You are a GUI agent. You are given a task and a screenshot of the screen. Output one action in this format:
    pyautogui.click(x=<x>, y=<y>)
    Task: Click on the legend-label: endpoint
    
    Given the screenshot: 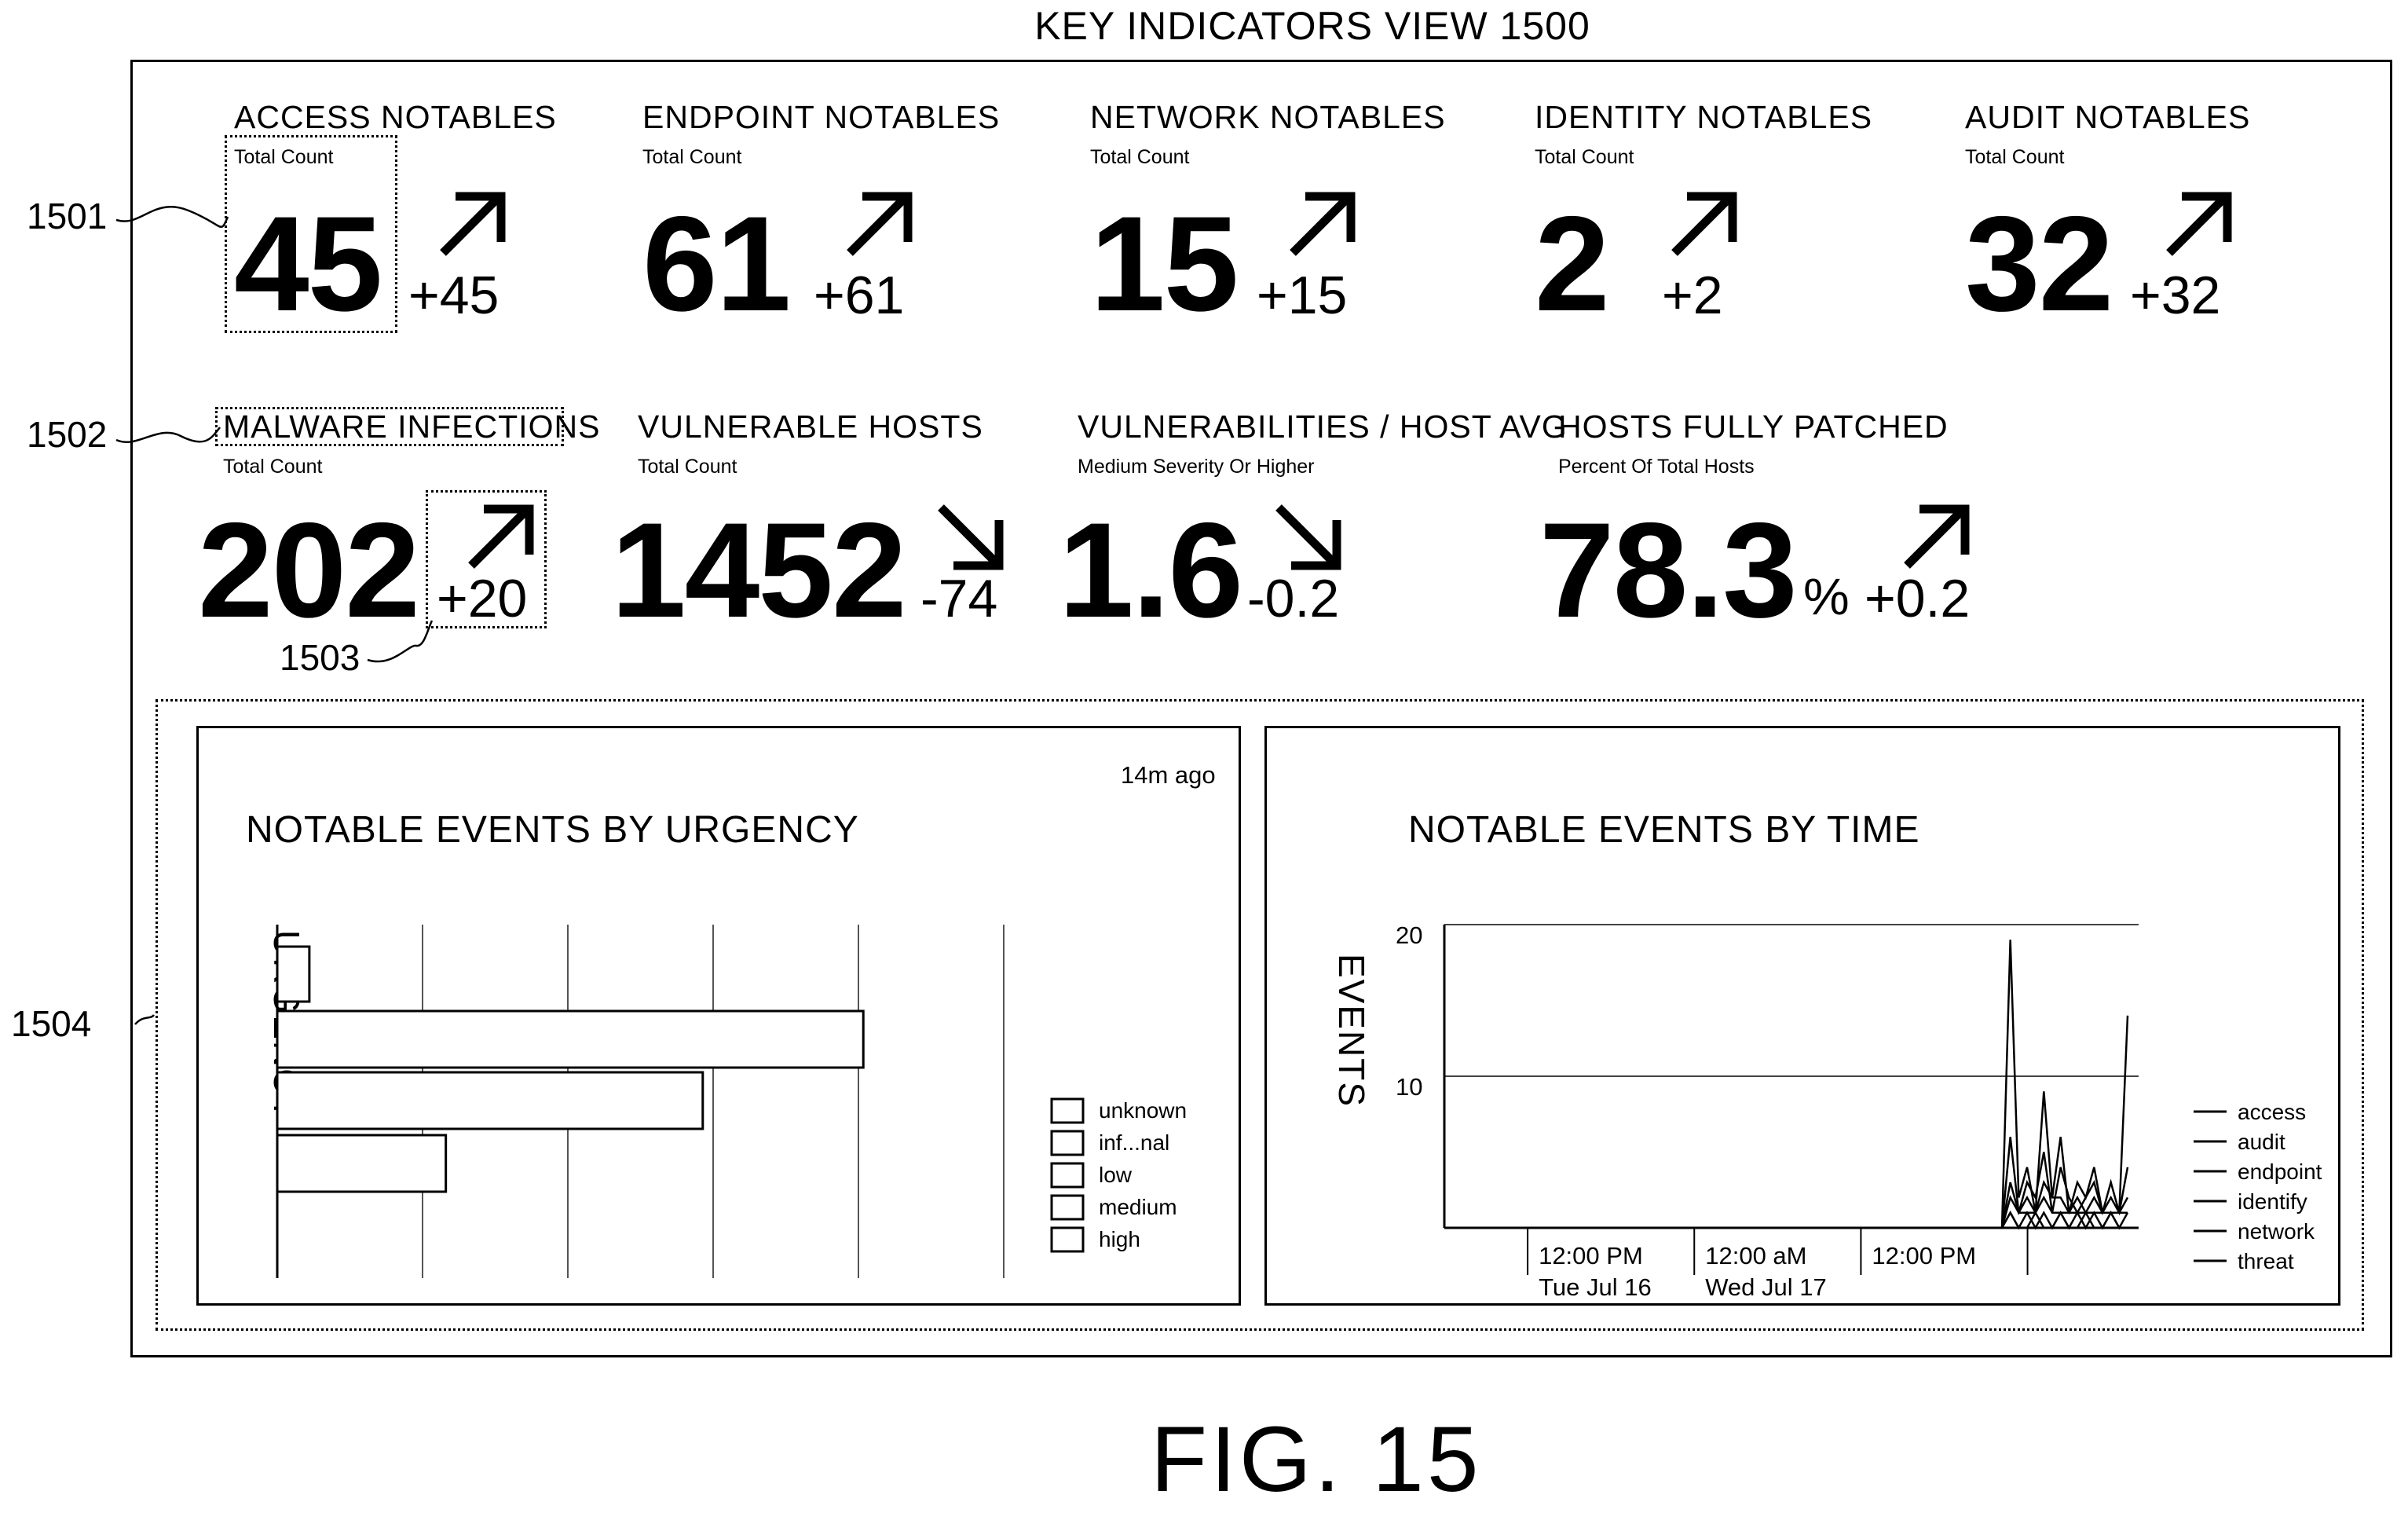 What is the action you would take?
    pyautogui.click(x=2280, y=1171)
    